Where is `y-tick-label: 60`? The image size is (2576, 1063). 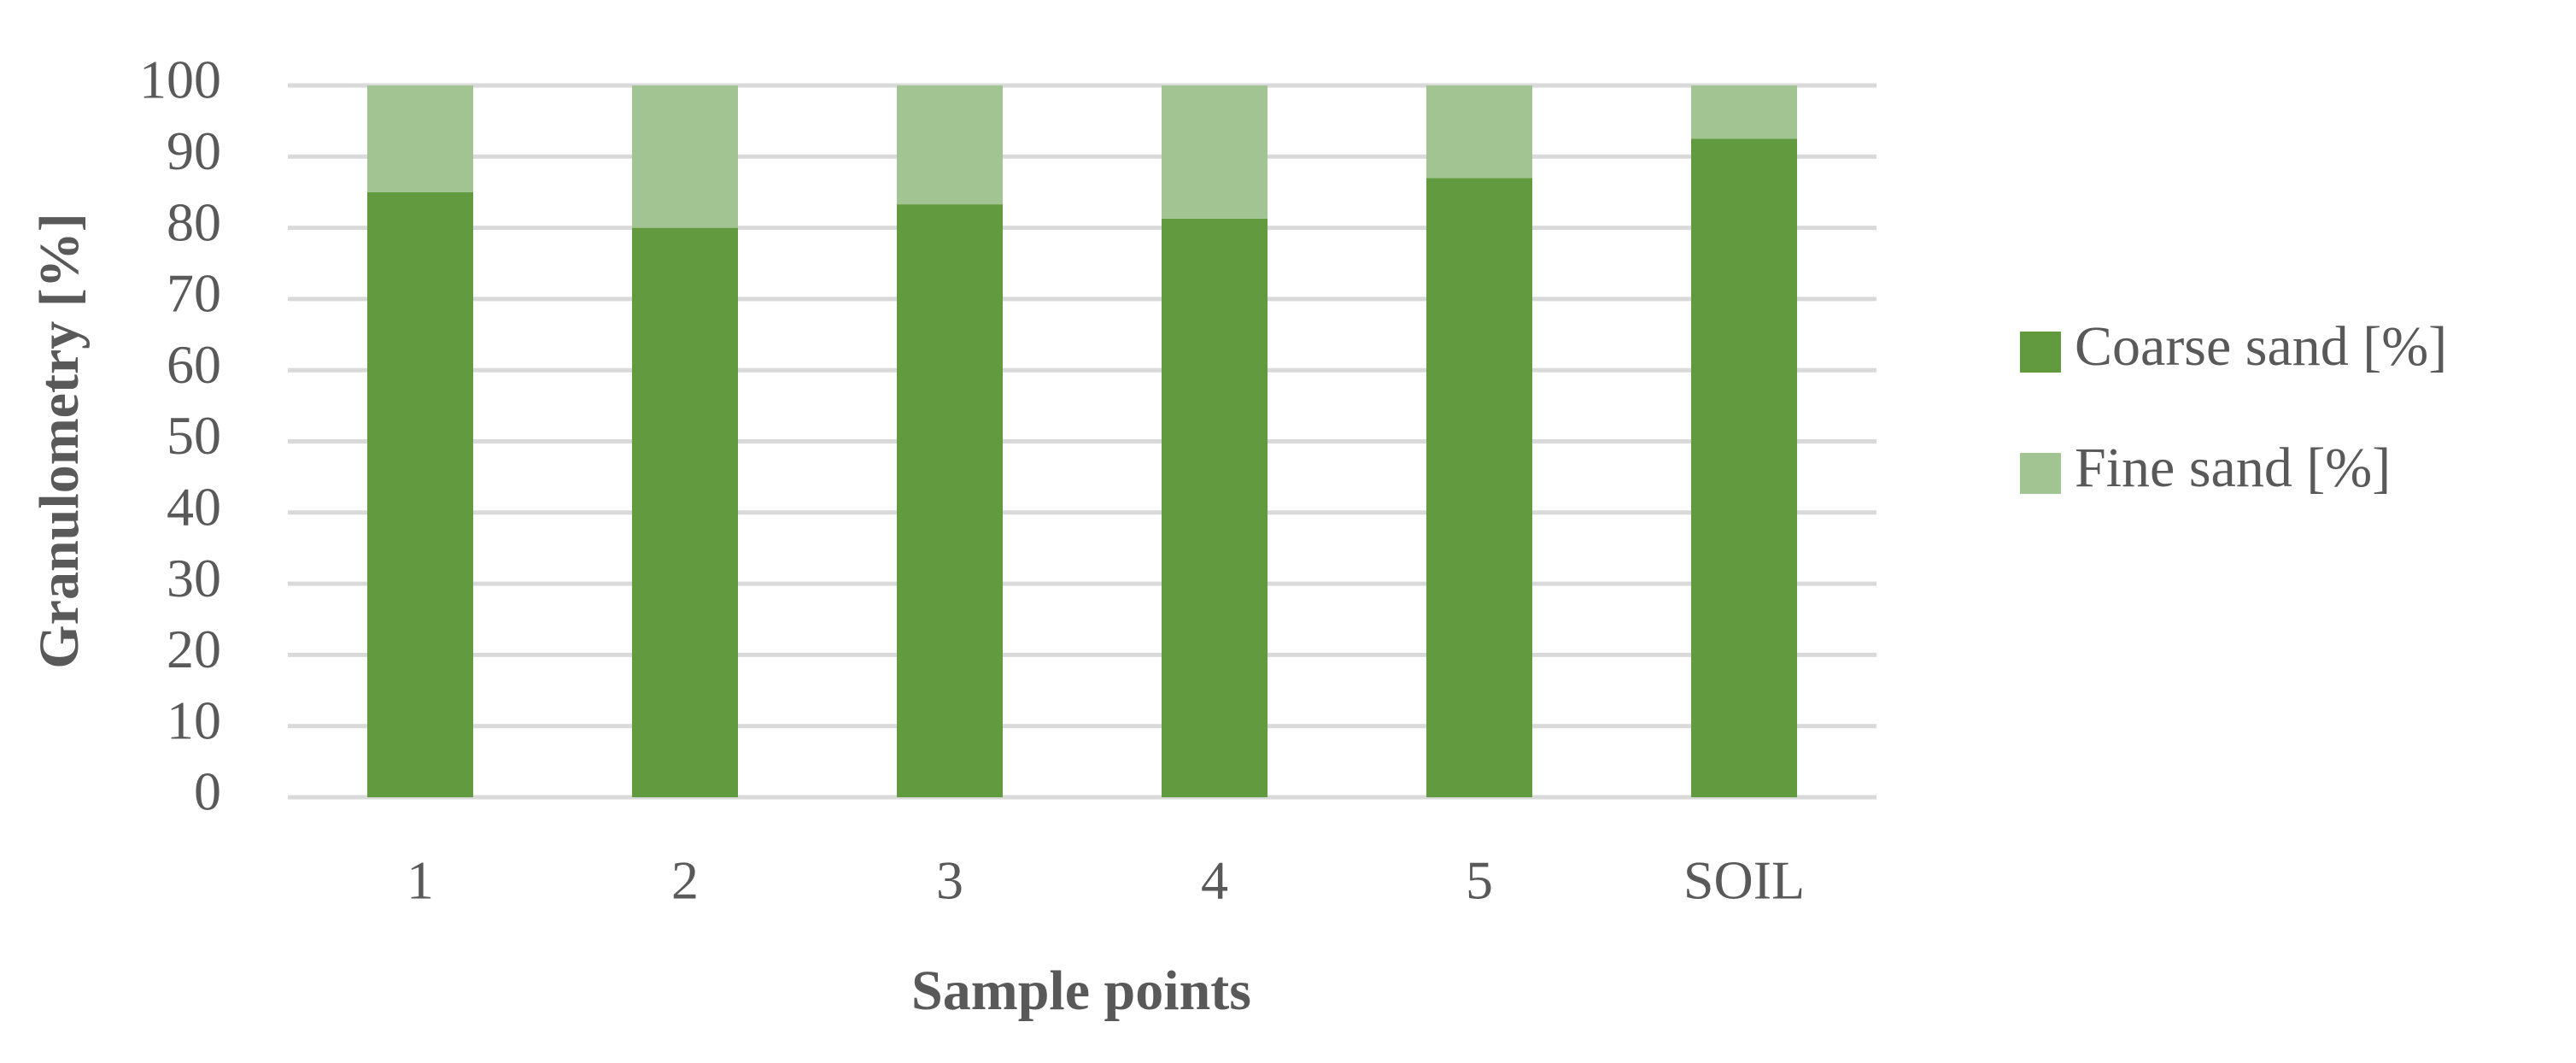
y-tick-label: 60 is located at coordinates (194, 364).